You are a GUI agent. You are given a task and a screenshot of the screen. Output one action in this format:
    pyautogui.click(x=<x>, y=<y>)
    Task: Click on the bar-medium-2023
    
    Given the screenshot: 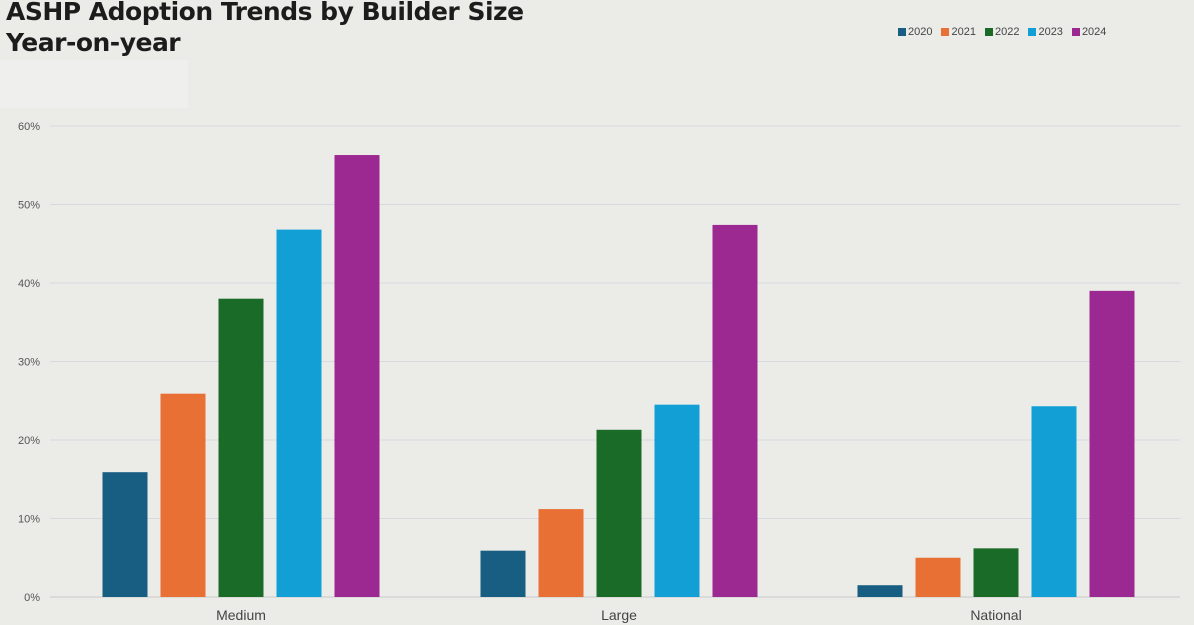 What is the action you would take?
    pyautogui.click(x=299, y=413)
    